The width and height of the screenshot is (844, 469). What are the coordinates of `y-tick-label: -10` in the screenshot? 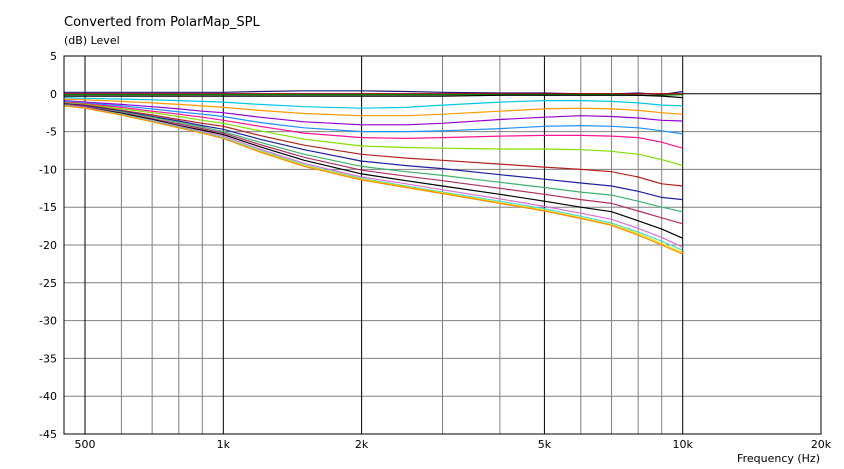 It's located at (48, 169).